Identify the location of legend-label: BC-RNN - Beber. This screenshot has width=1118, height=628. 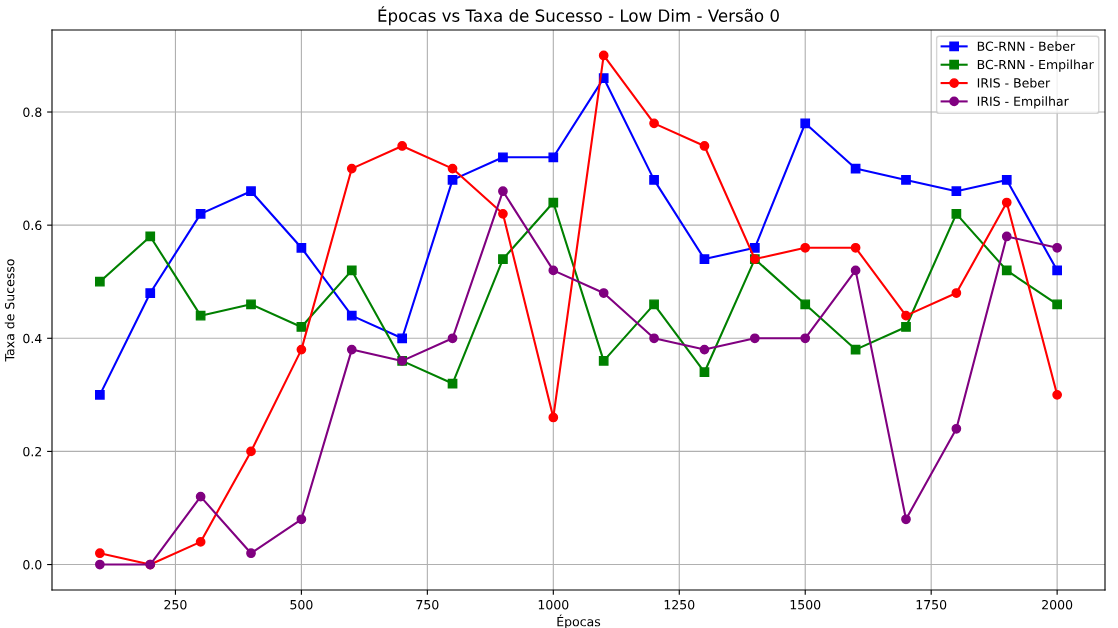
(1026, 46).